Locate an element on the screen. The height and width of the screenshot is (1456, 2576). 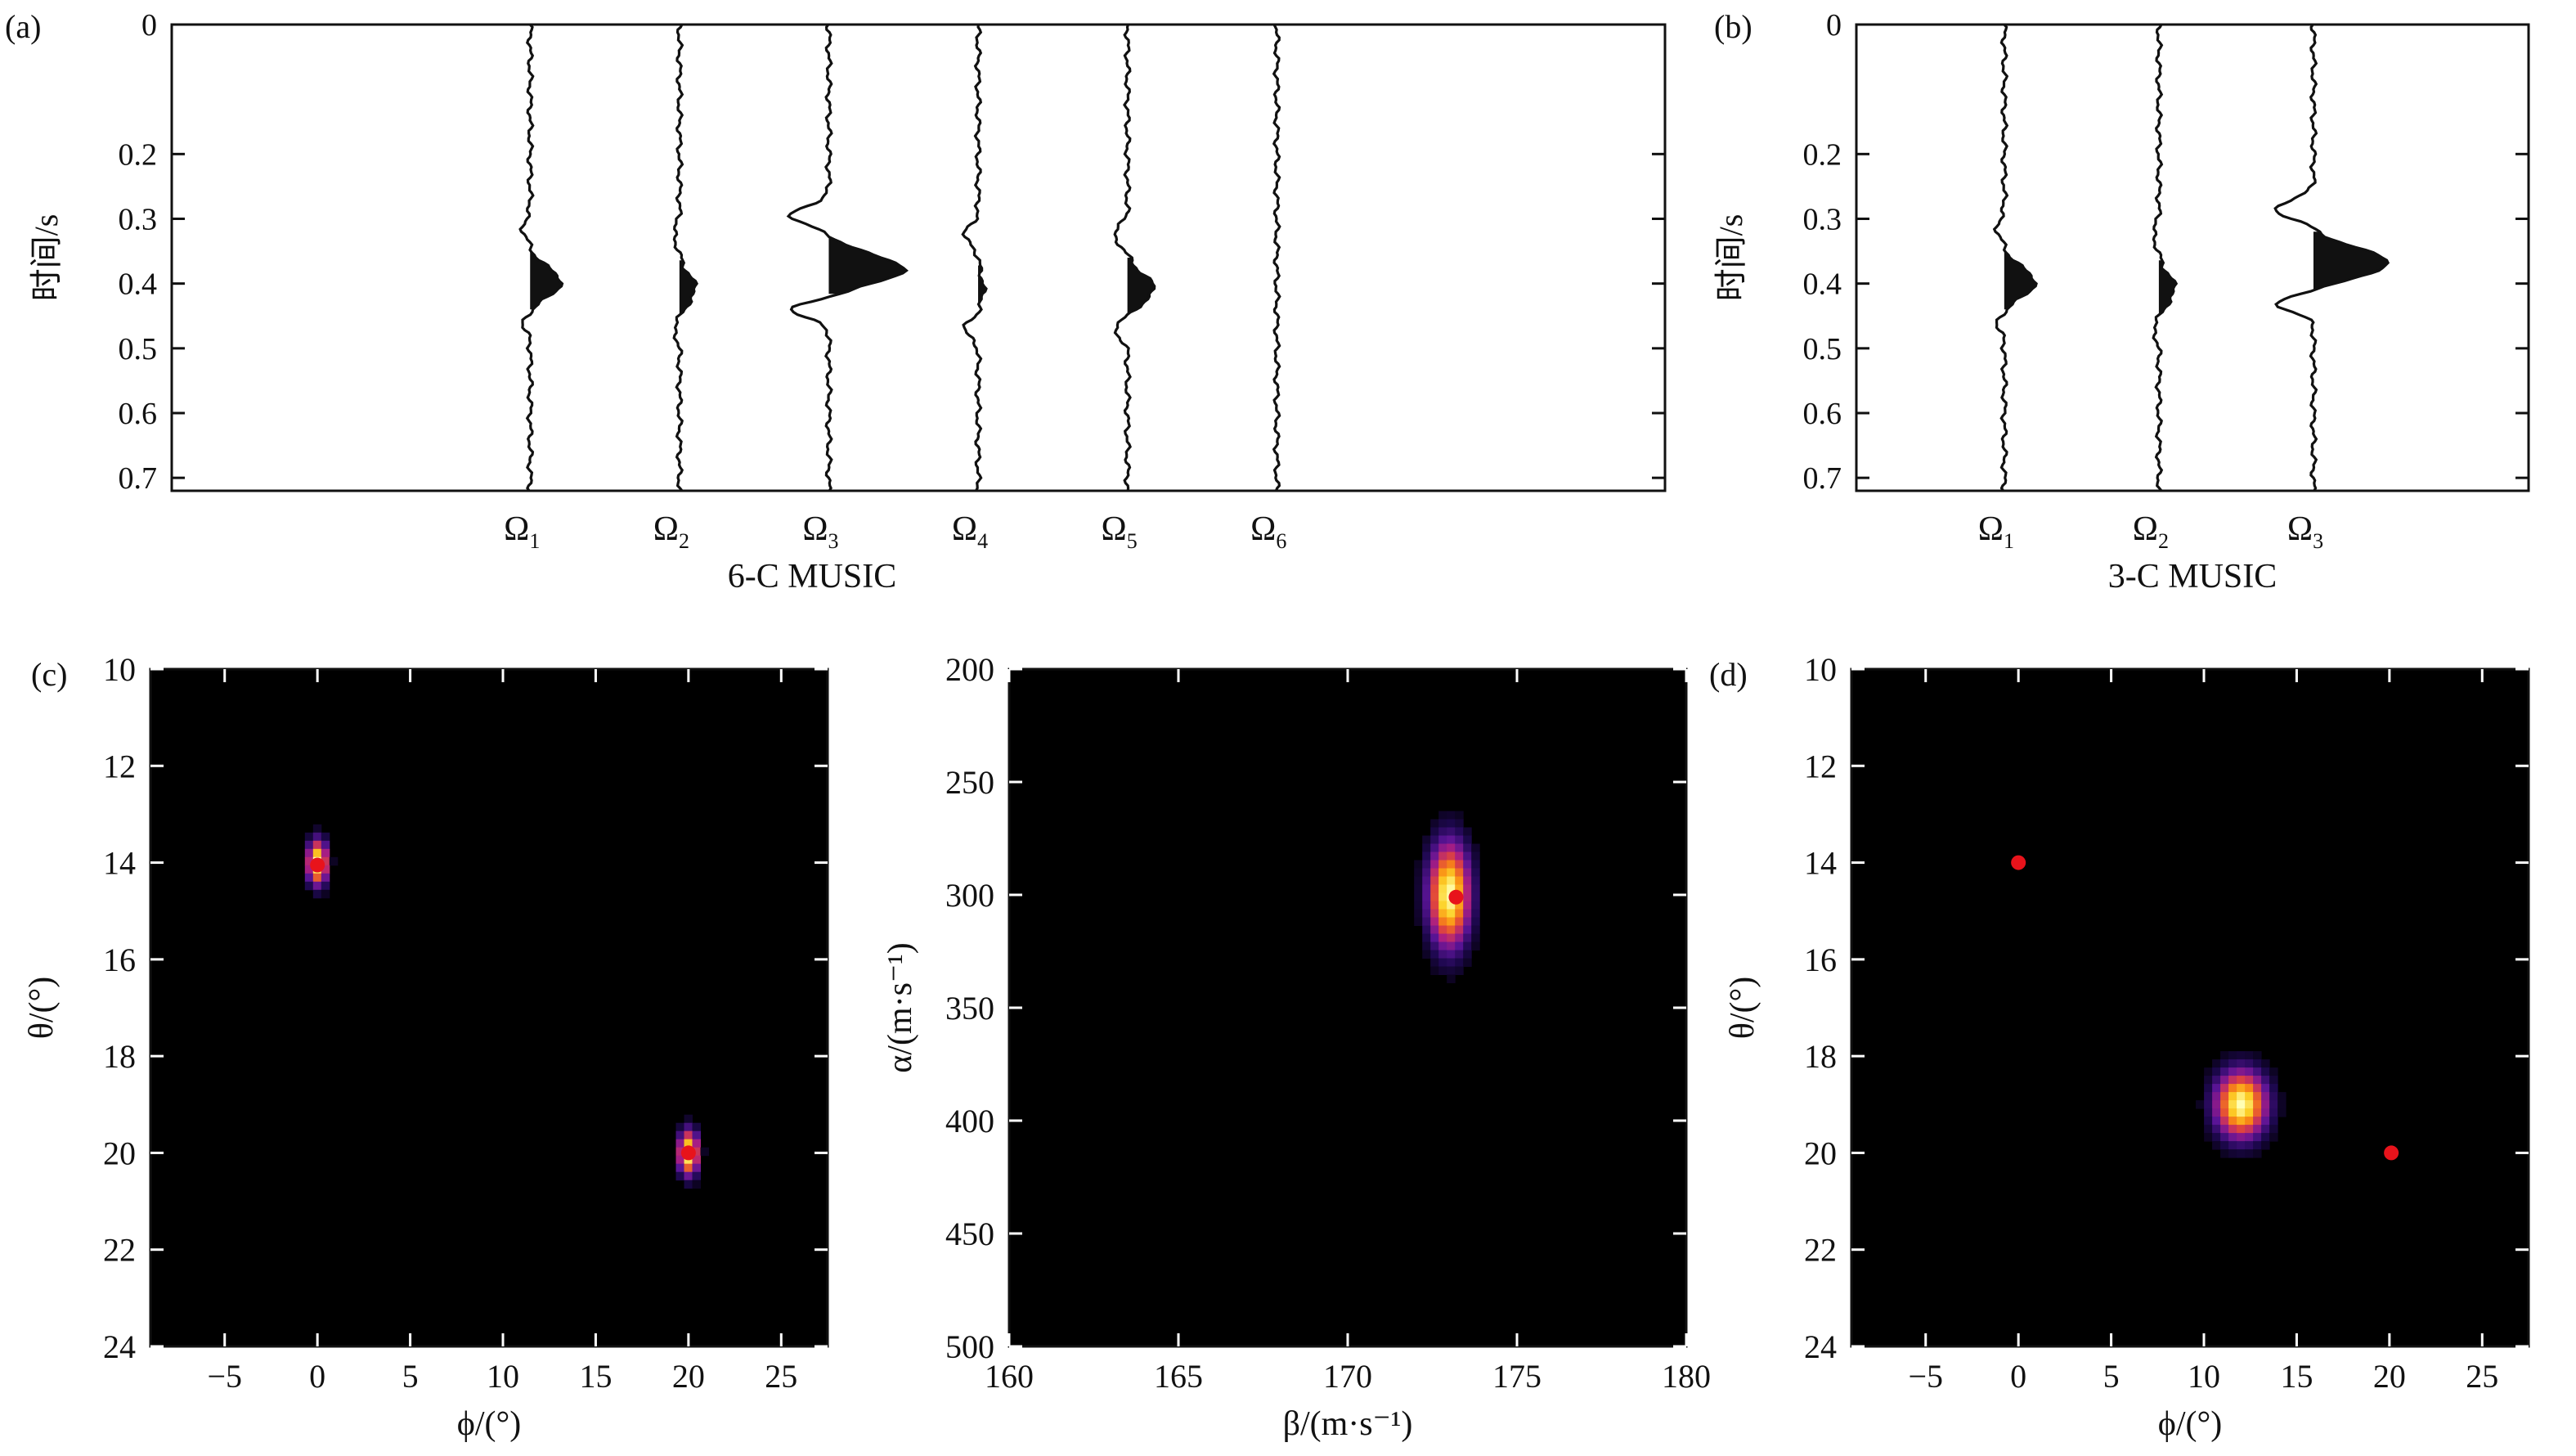
x-tick-label: 180 is located at coordinates (1687, 1376).